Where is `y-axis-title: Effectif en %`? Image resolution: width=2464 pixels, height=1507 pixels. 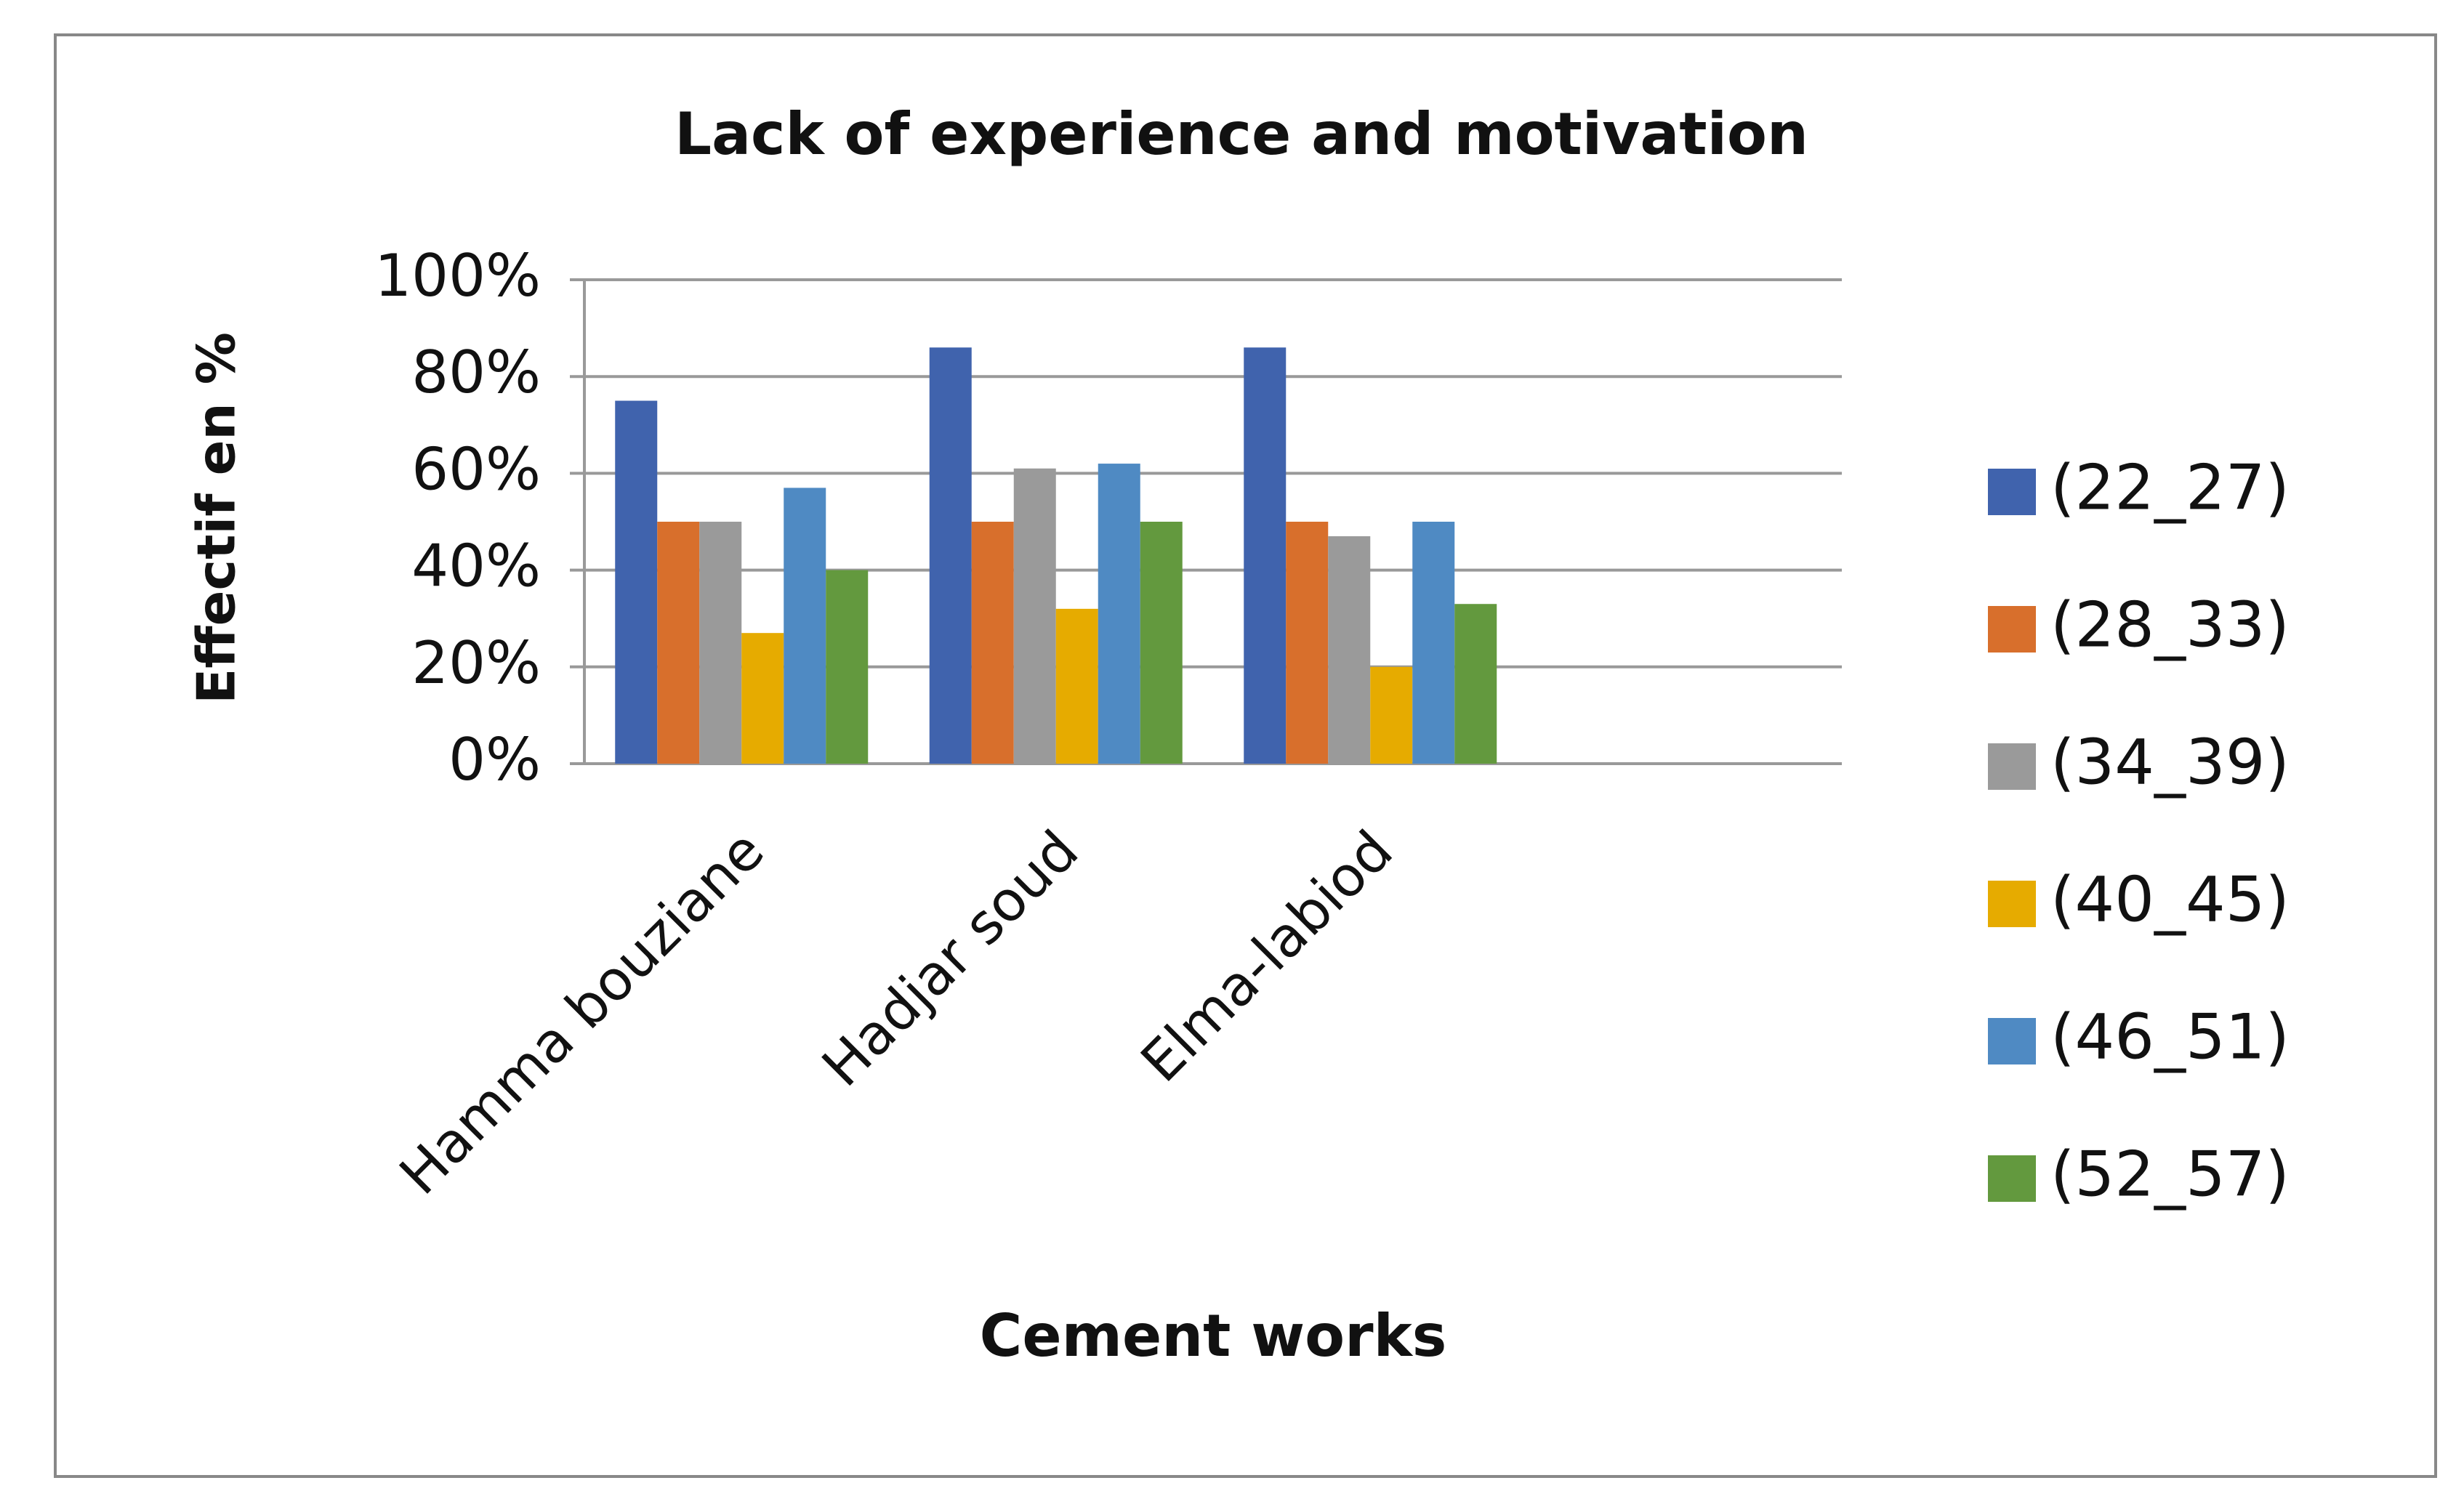
y-axis-title: Effectif en % is located at coordinates (216, 518).